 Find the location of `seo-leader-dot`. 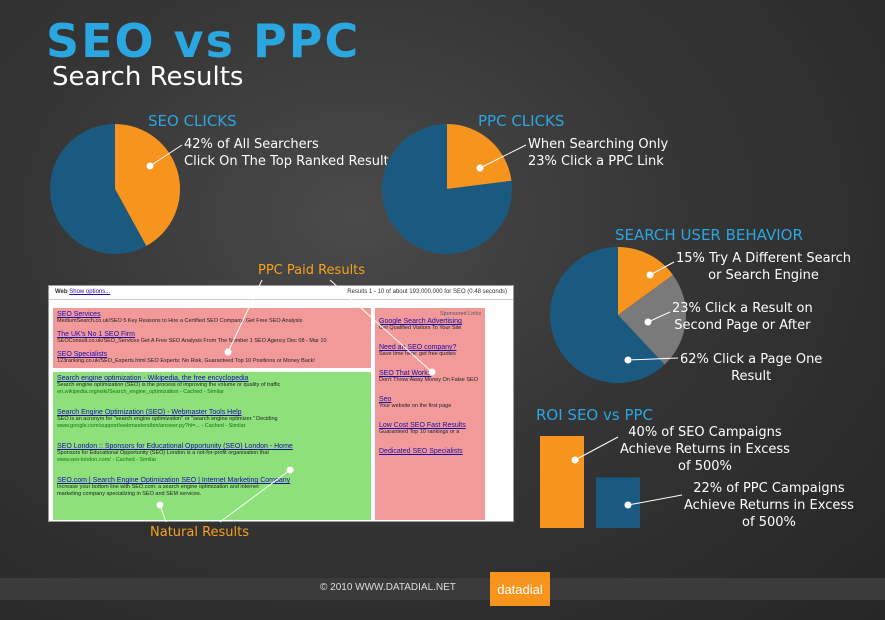

seo-leader-dot is located at coordinates (150, 166).